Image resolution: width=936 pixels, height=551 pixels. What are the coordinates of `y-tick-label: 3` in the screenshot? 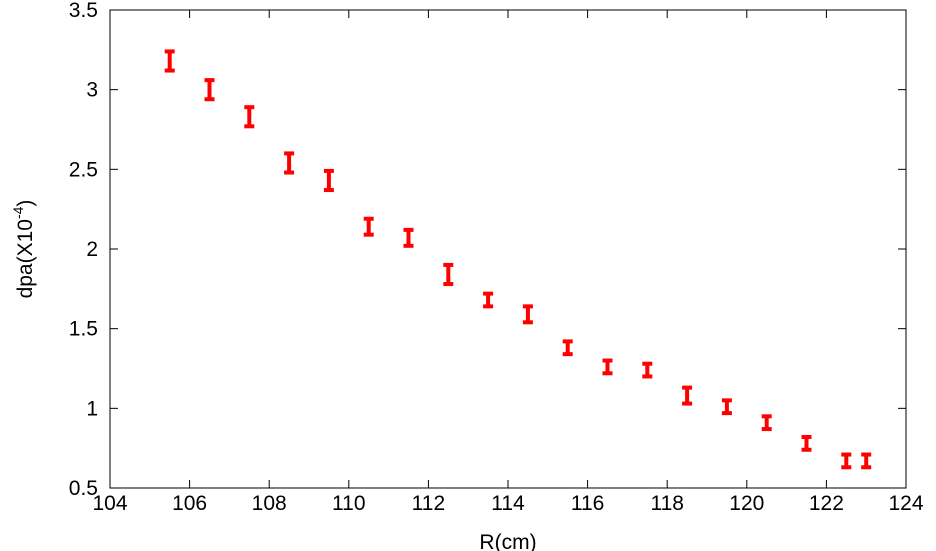 It's located at (92, 90).